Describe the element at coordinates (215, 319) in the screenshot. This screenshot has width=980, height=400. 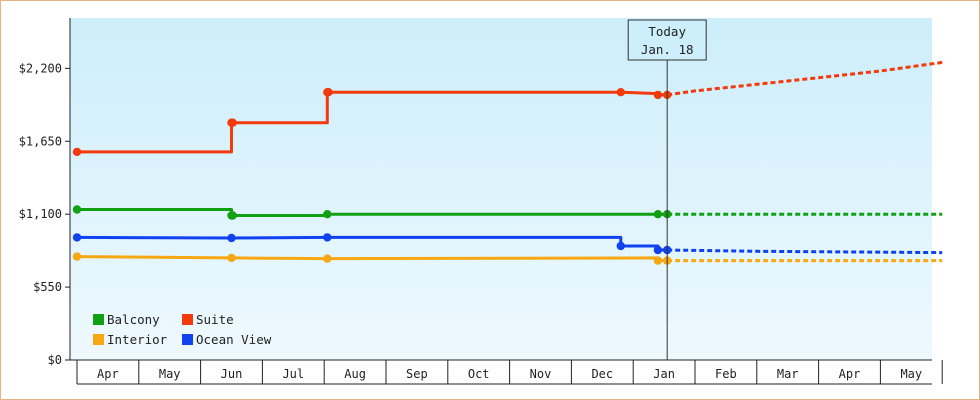
I see `legend-label: Suite` at that location.